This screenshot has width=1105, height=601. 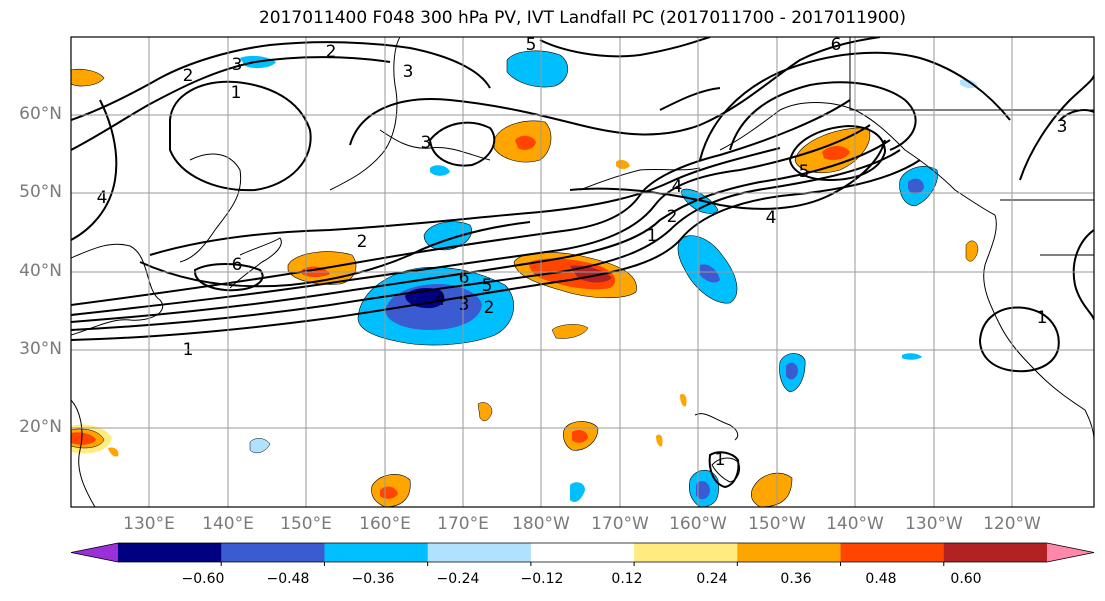 I want to click on lon-label-180w: 180°W, so click(x=541, y=524).